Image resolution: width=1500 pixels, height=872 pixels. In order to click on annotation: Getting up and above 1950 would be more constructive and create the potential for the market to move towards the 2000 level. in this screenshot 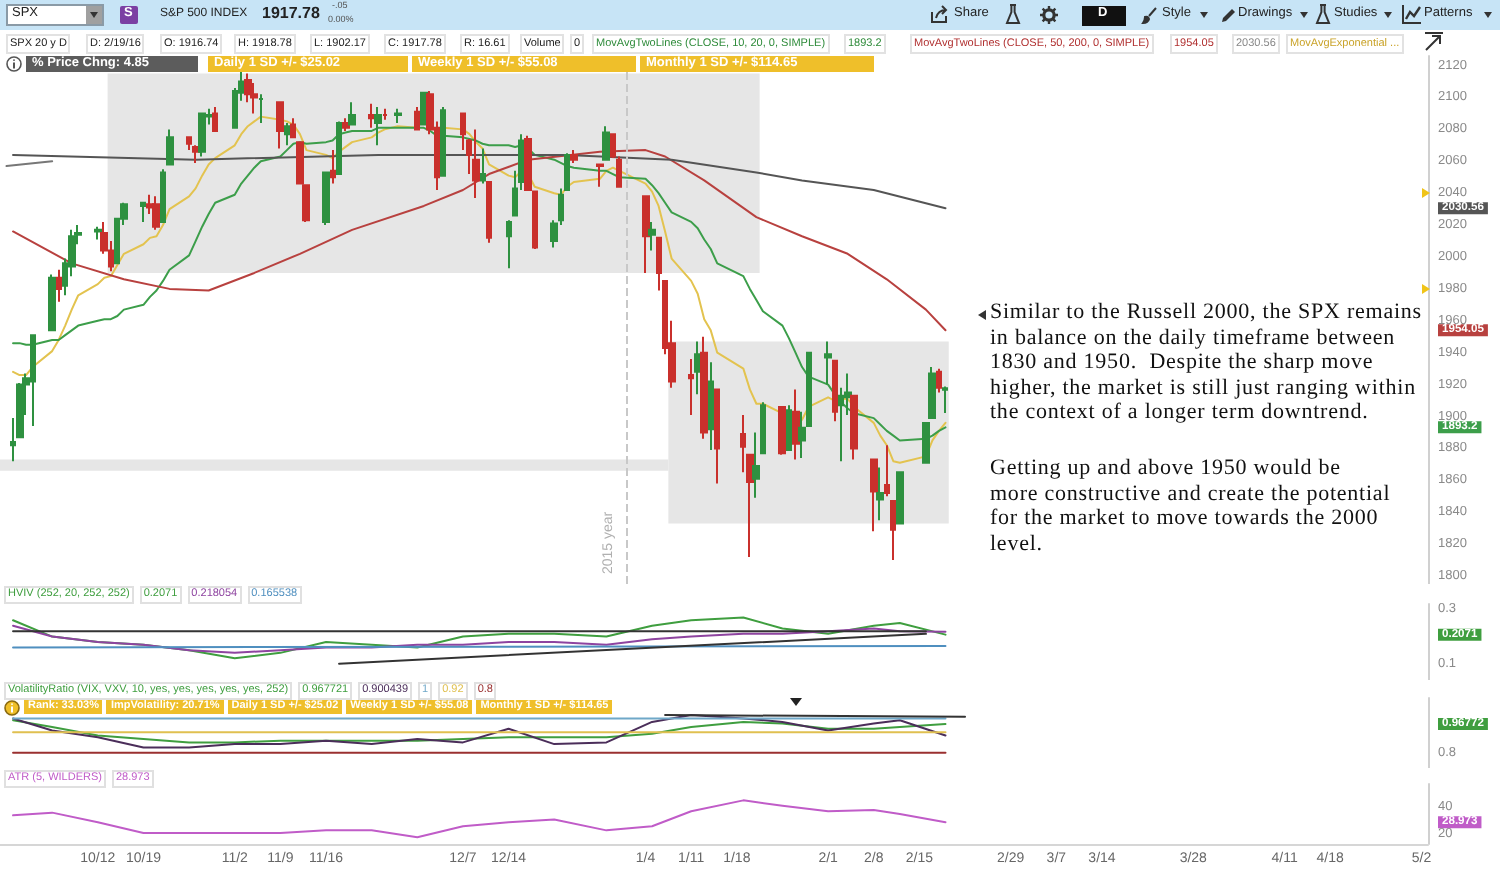, I will do `click(1190, 506)`.